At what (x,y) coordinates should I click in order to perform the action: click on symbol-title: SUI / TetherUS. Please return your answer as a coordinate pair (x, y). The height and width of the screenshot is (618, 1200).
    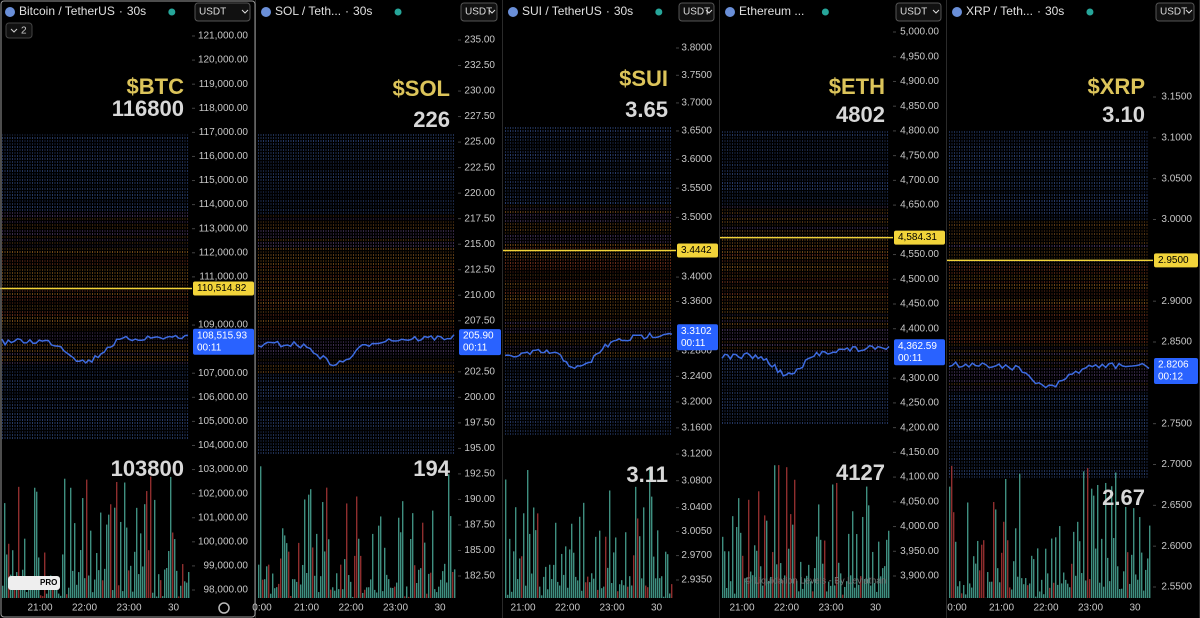
    Looking at the image, I should click on (562, 11).